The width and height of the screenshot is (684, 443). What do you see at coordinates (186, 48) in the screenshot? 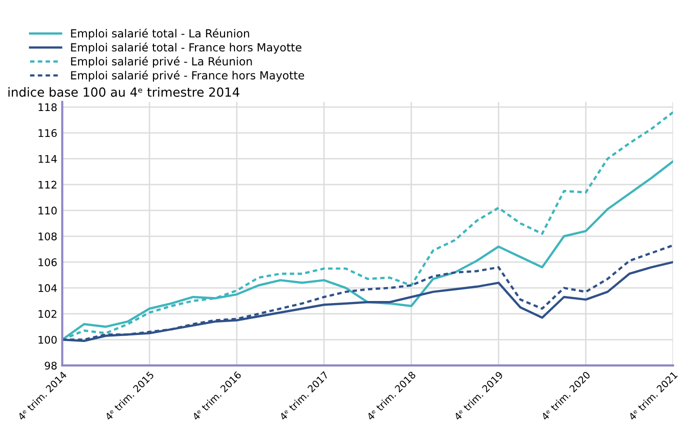
I see `legend-label: Emploi salarié total - France hors Mayotte` at bounding box center [186, 48].